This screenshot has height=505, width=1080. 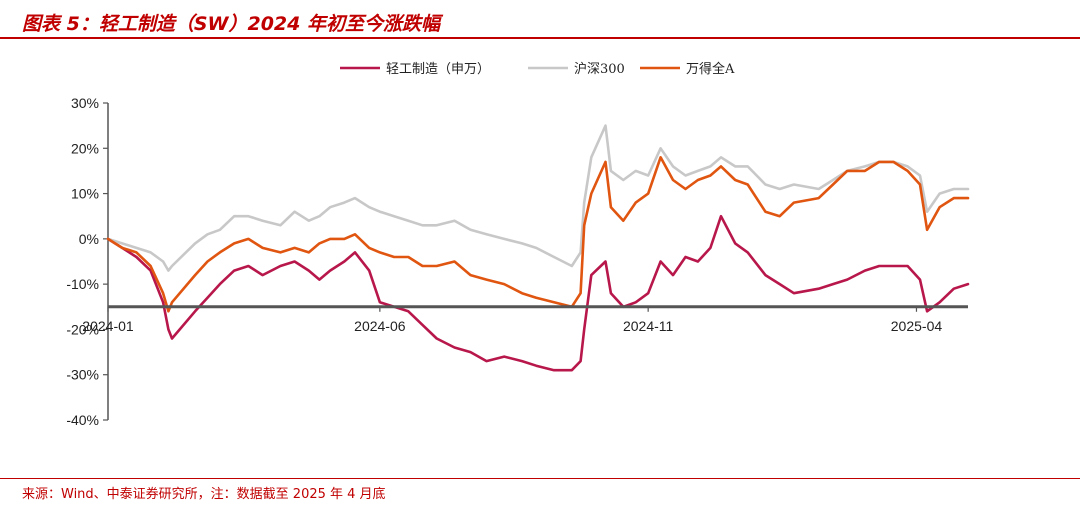 I want to click on x-tick-label: 2024-06, so click(x=380, y=326).